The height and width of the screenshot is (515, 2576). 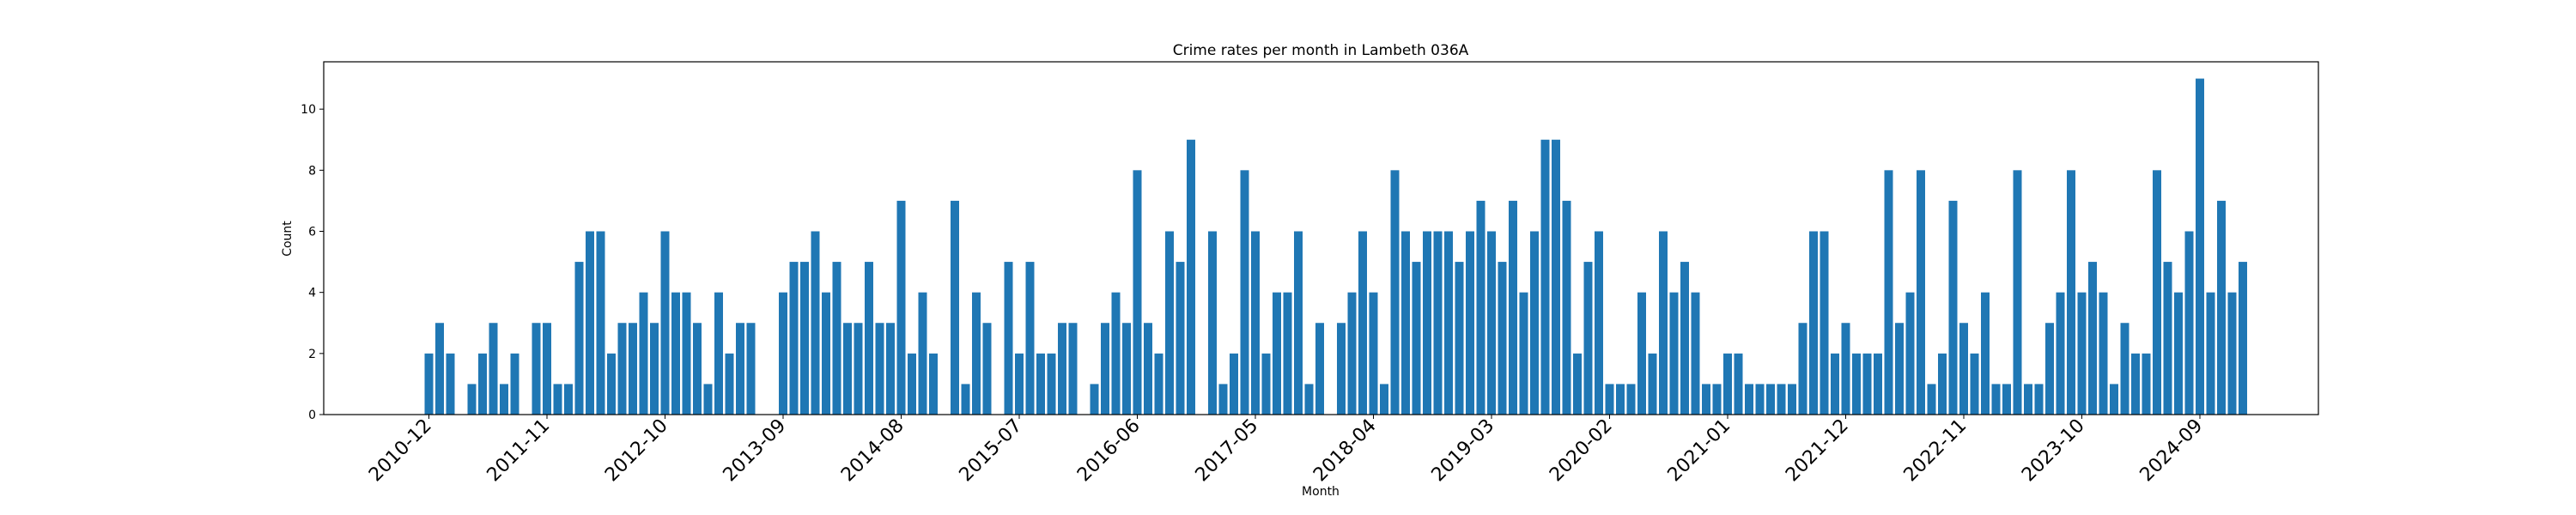 What do you see at coordinates (991, 451) in the screenshot?
I see `x-tick-label: 2015-07` at bounding box center [991, 451].